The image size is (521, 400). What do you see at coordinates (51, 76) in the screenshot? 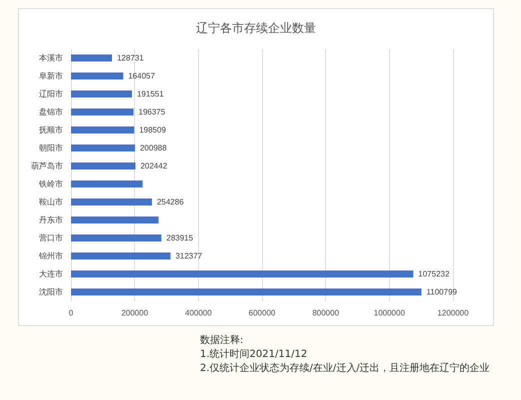
I see `y-tick-label: 阜新市` at bounding box center [51, 76].